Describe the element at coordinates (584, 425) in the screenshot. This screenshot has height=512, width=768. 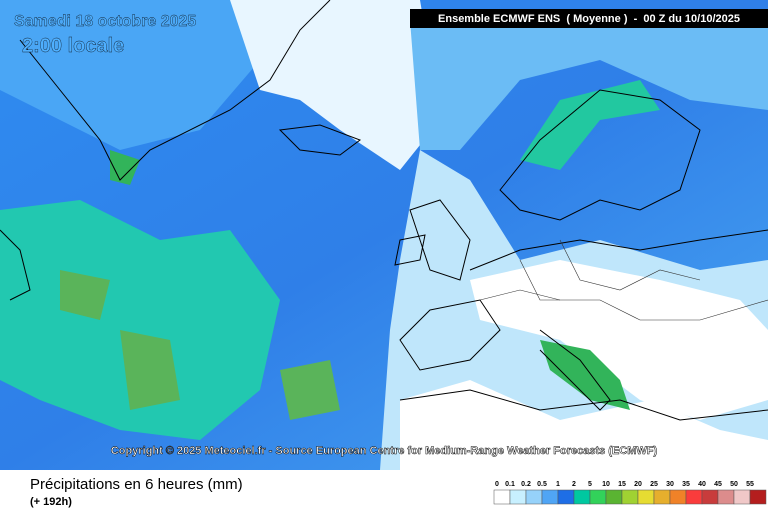
I see `north-africa-dry` at that location.